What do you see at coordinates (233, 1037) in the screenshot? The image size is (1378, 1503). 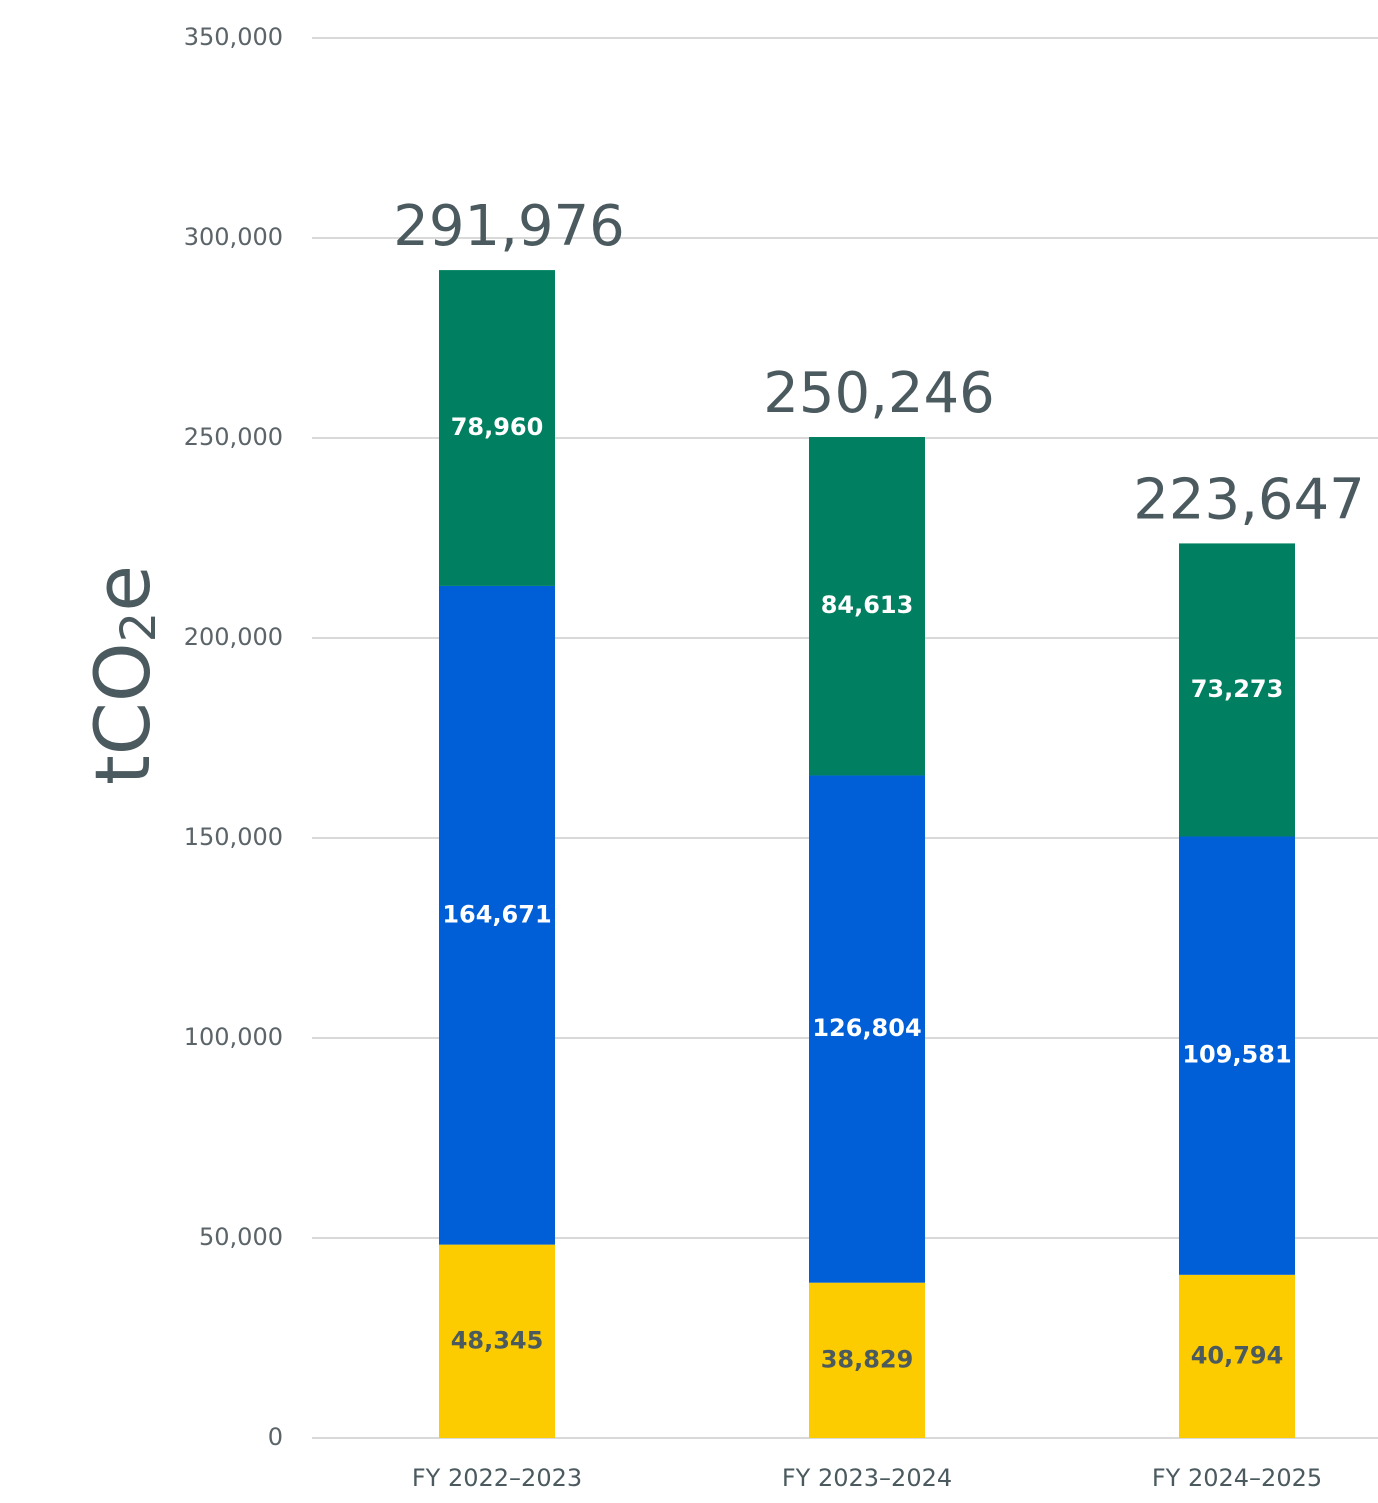 I see `y-tick-label: 100,000` at bounding box center [233, 1037].